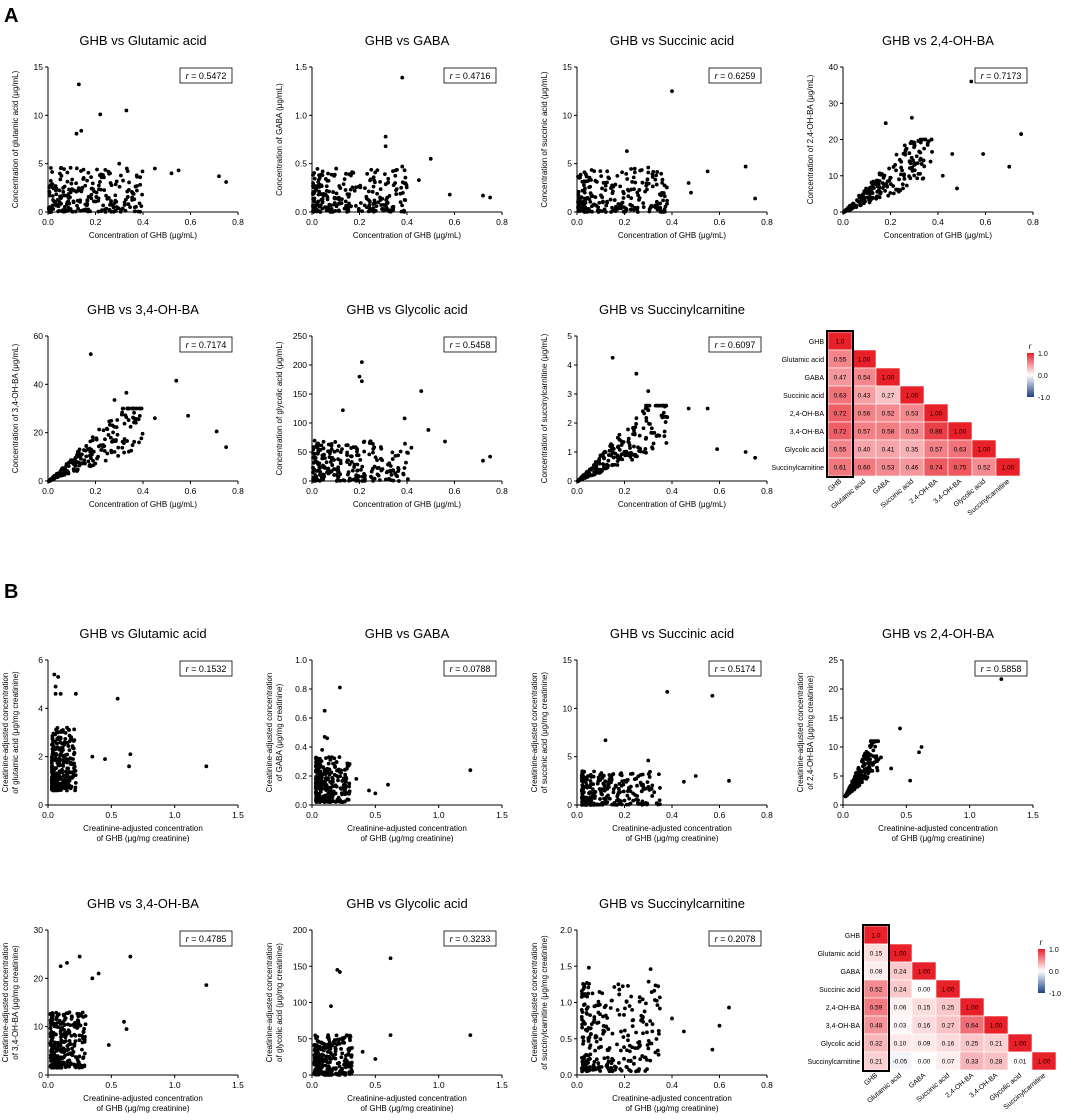  What do you see at coordinates (111, 815) in the screenshot?
I see `x-tick-label: 0.5` at bounding box center [111, 815].